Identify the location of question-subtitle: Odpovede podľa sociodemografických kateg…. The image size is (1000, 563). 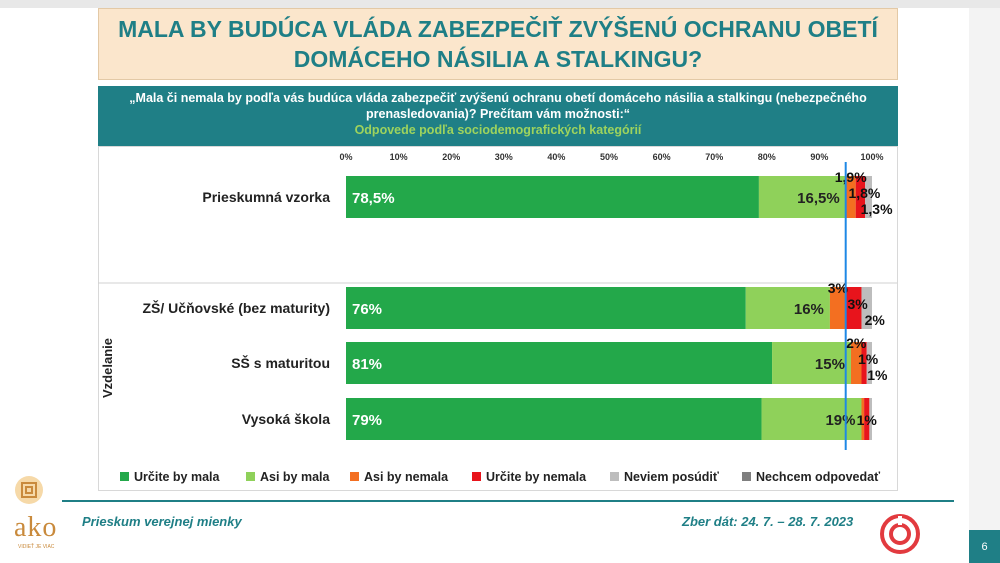
(498, 130).